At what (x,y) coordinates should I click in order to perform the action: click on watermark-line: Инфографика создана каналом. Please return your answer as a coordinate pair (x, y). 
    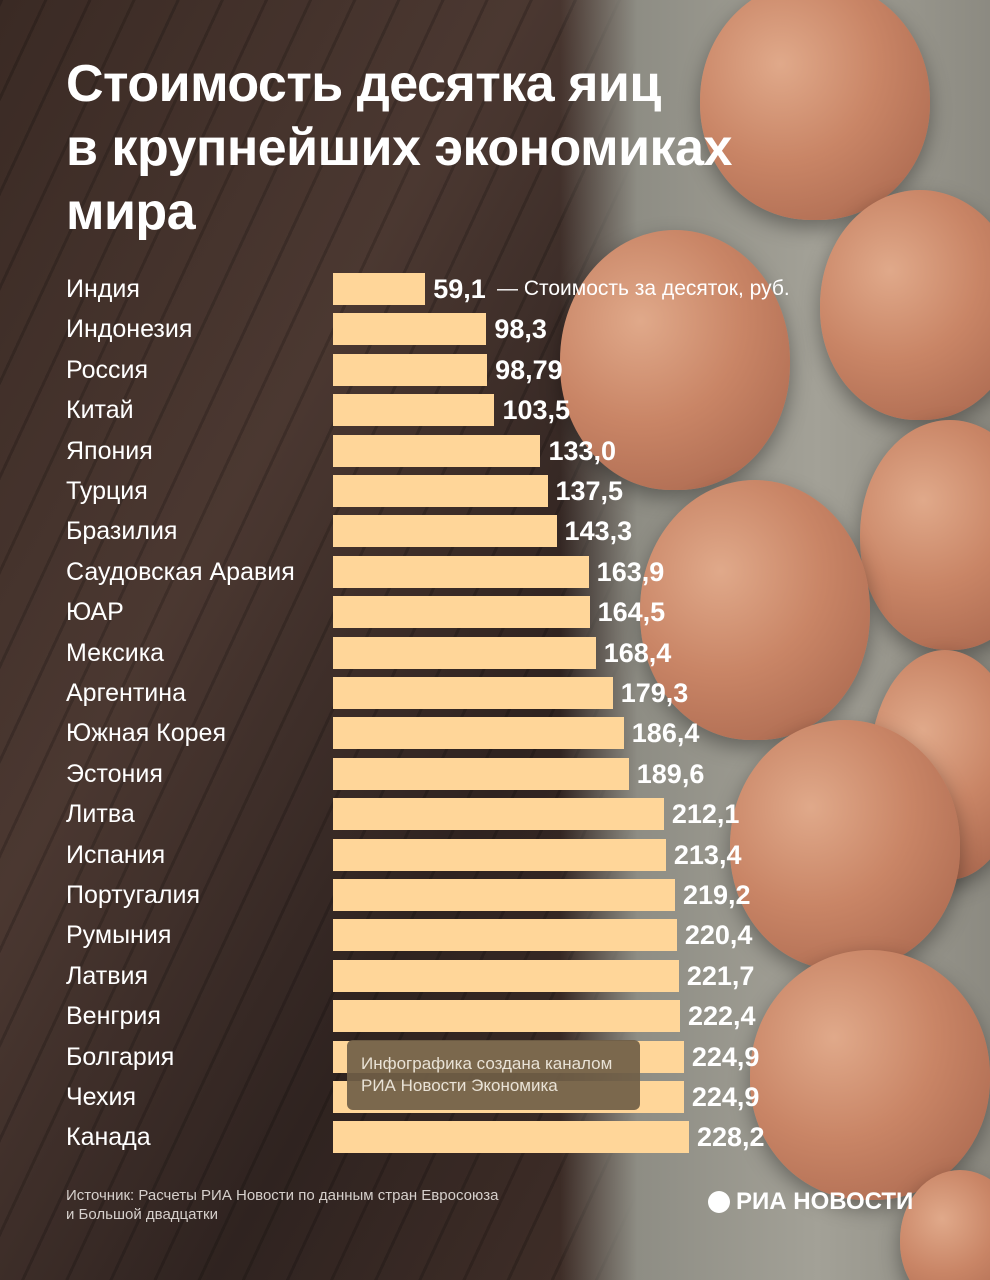
    Looking at the image, I should click on (487, 1063).